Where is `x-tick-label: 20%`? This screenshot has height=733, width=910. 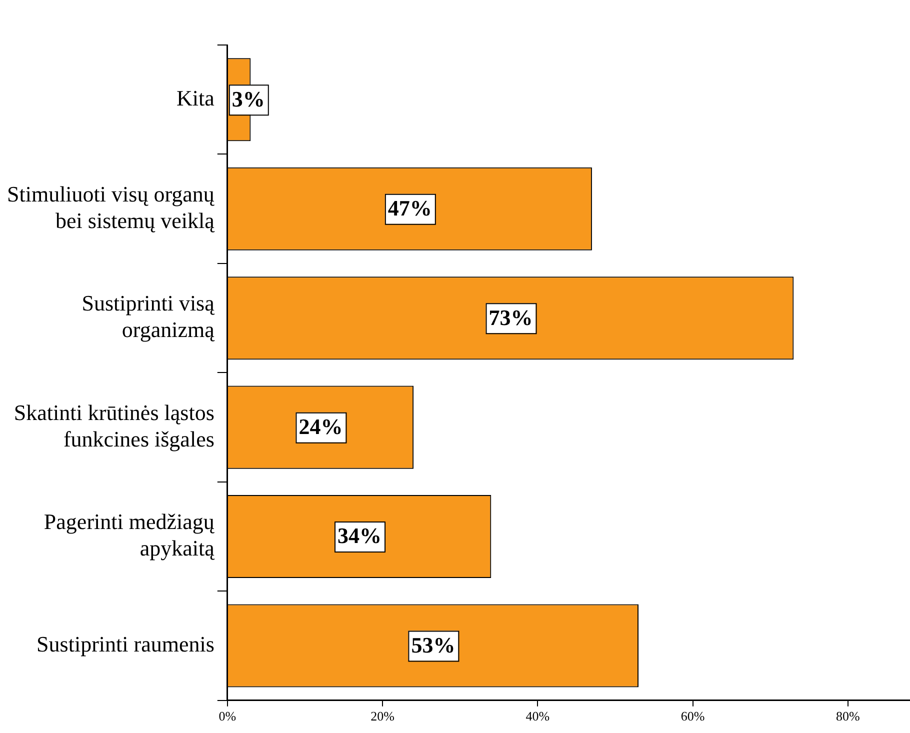 x-tick-label: 20% is located at coordinates (382, 716).